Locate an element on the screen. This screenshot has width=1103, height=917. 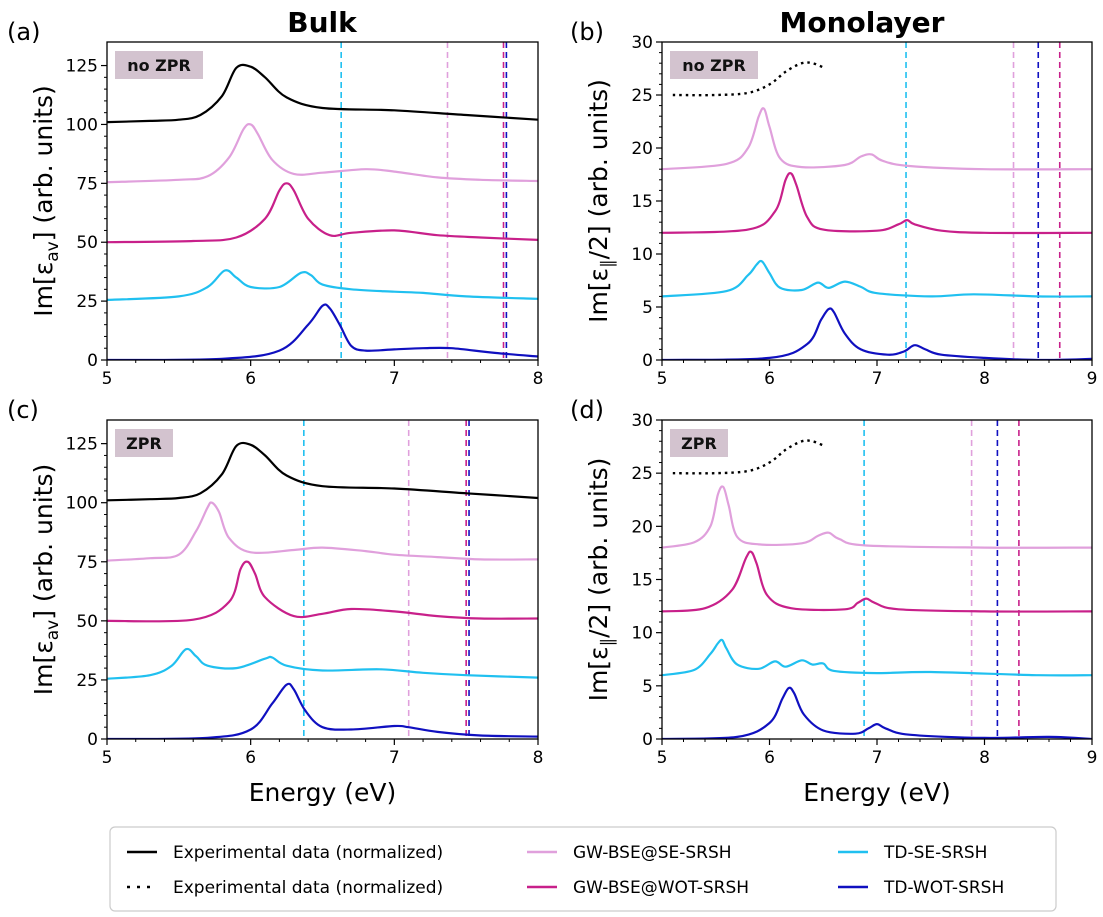
legend-label: GW-BSE@SE-SRSH is located at coordinates (652, 853).